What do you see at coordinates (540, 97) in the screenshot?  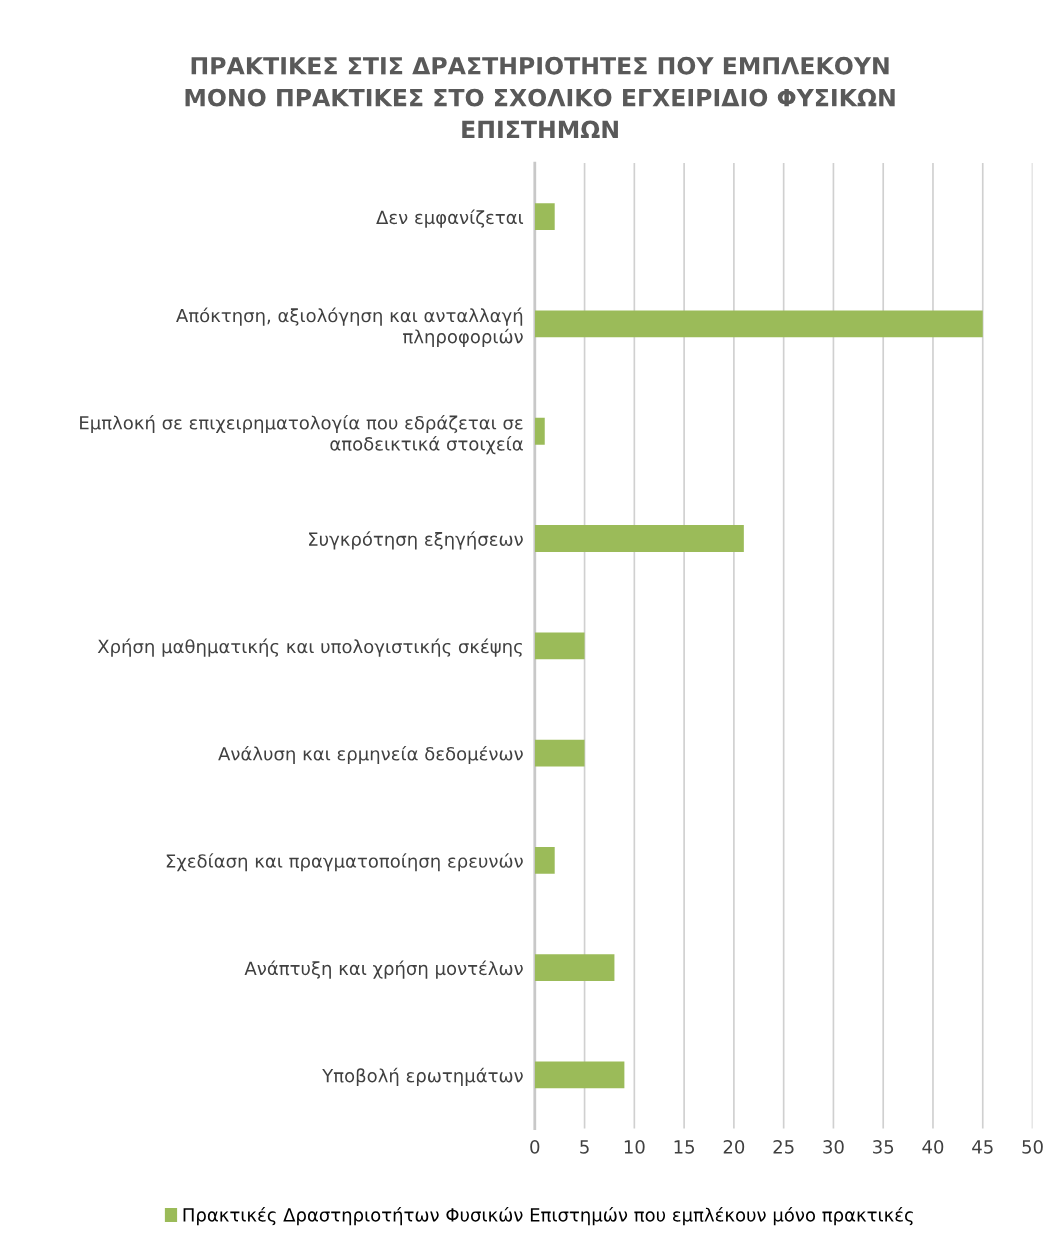 I see `chart-title: ΠΡΑΚΤΙΚΕΣ ΣΤΙΣ ΔΡΑΣΤΗΡΙΟΤΗΤΕΣ ΠΟΥ ΕΜΠΛΕΚΟΥΝ ΜΟΝΟ ΠΡΑΚΤΙΚΕΣ ΣΤΟ ΣΧΟΛΙΚΟ ΕΓΧΕΙΡΙΔΙΟ ΦΥΣΙΚΩΝ ΕΠΙΣΤΗΜΩΝ` at bounding box center [540, 97].